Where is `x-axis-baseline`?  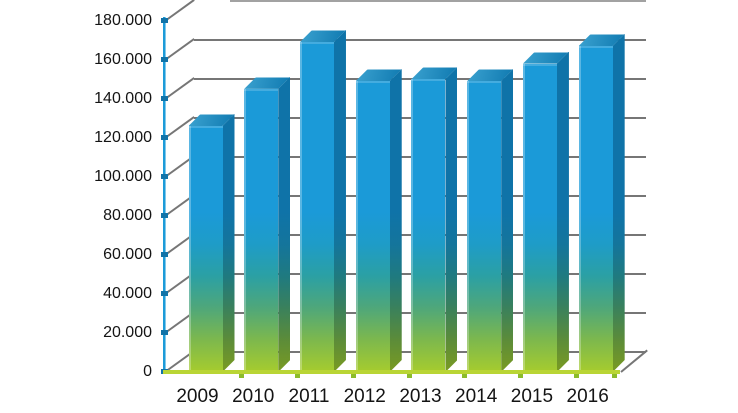
x-axis-baseline is located at coordinates (391, 372).